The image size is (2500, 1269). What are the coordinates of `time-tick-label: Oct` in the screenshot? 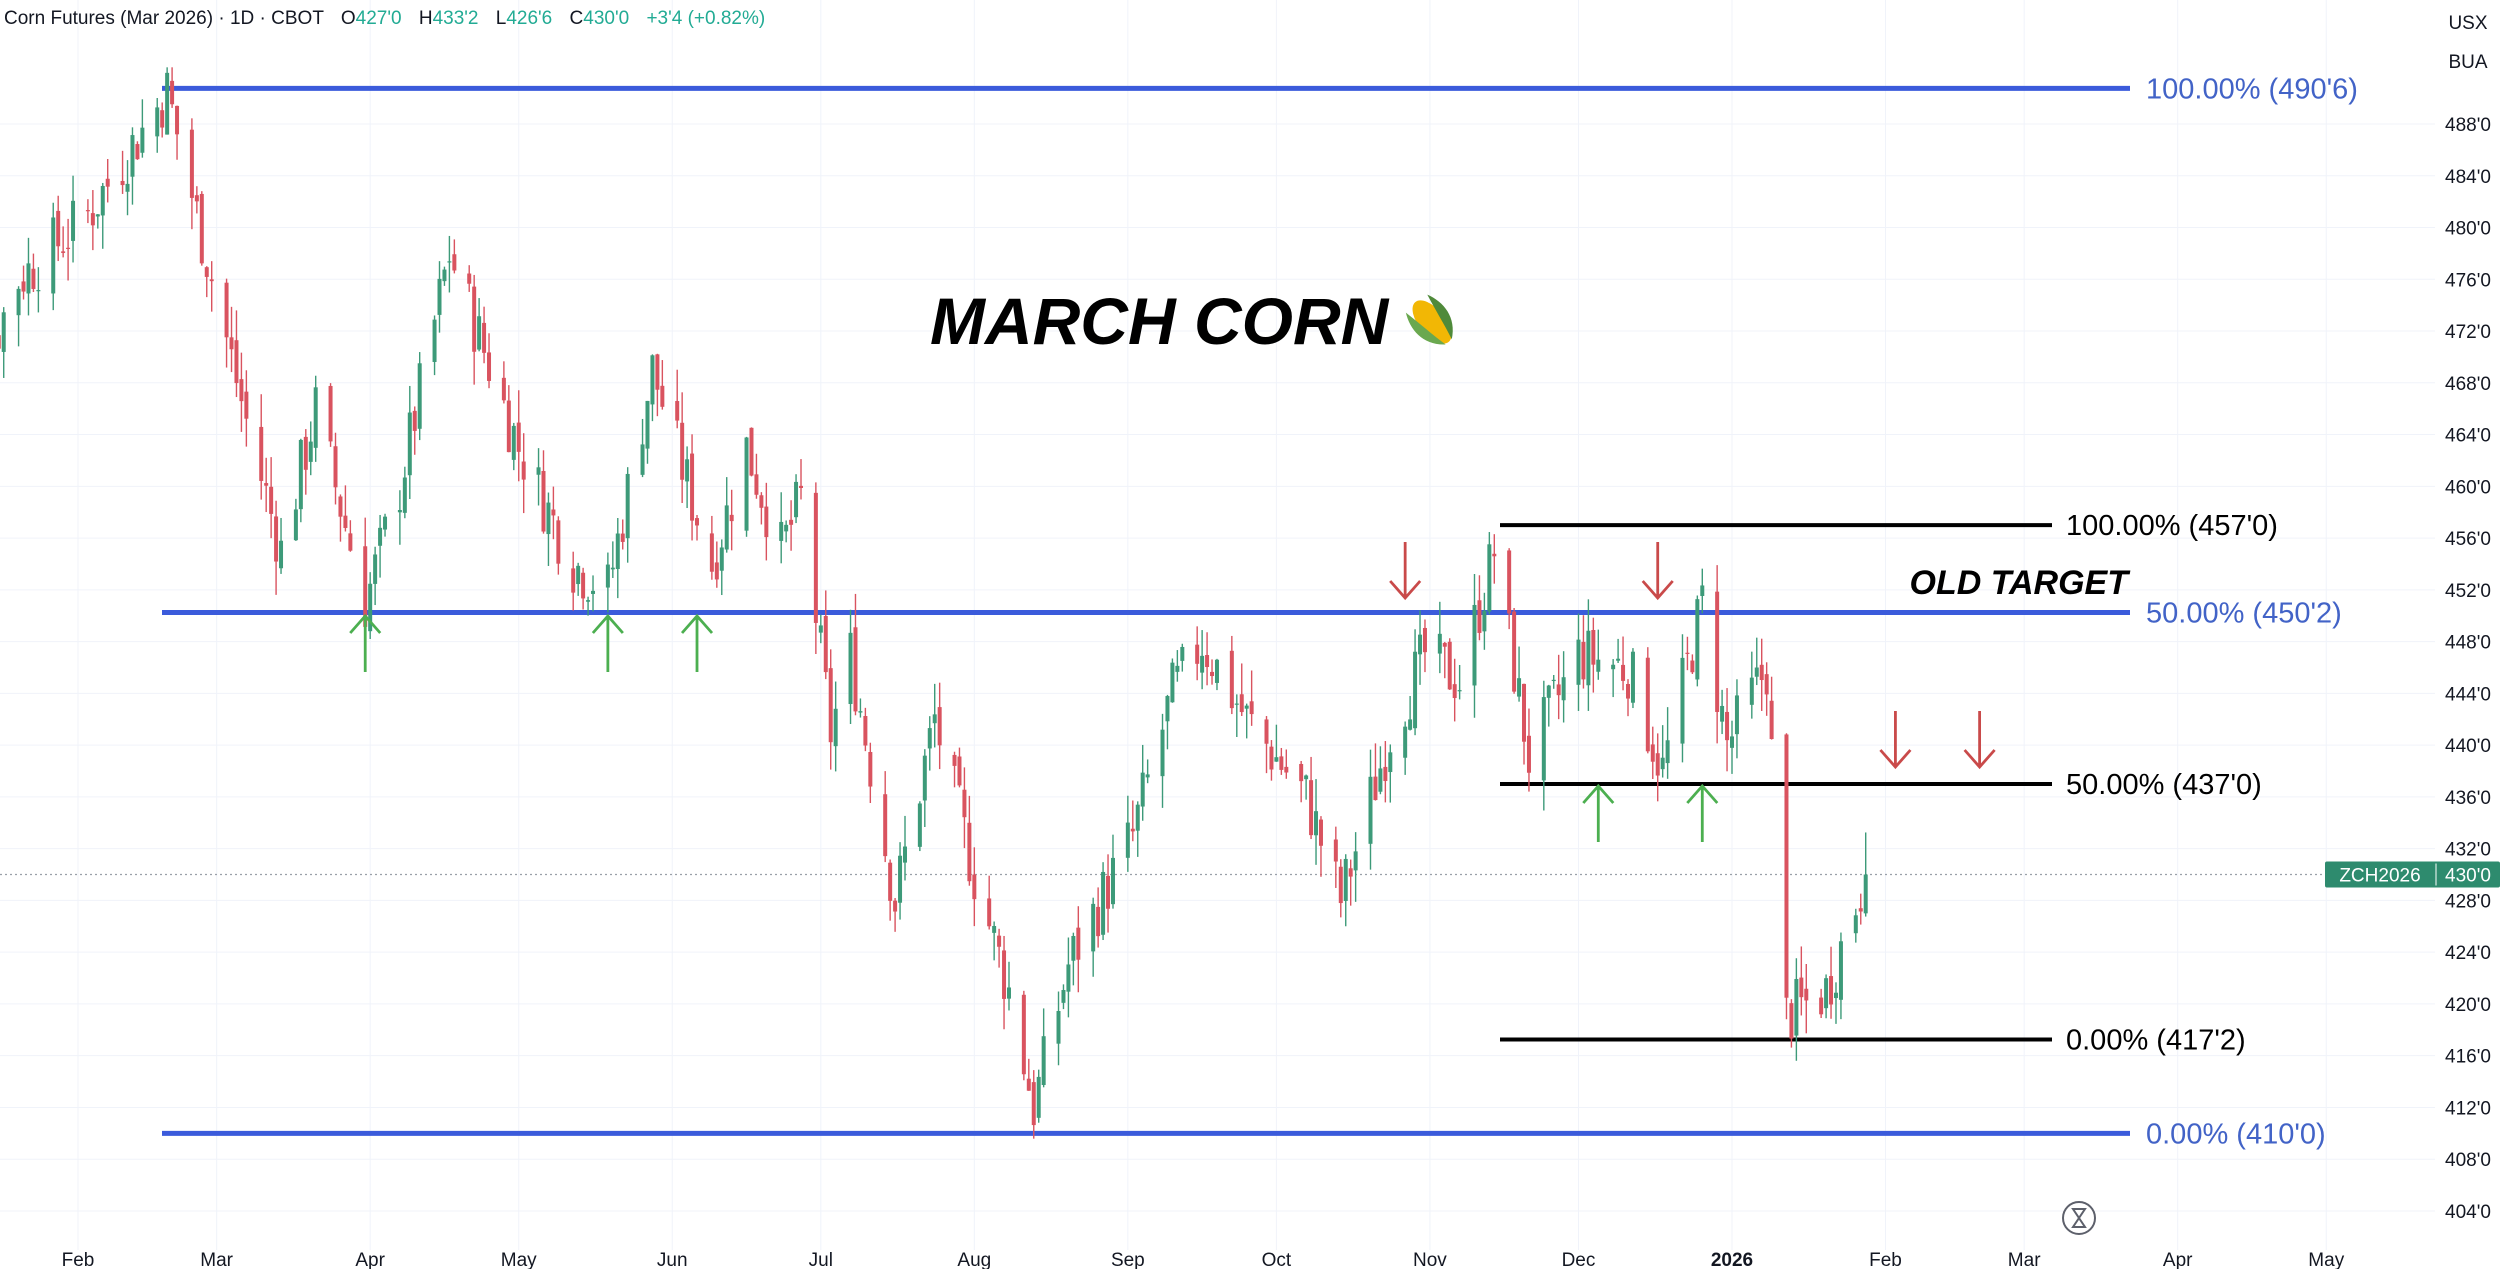 It's located at (1277, 1259).